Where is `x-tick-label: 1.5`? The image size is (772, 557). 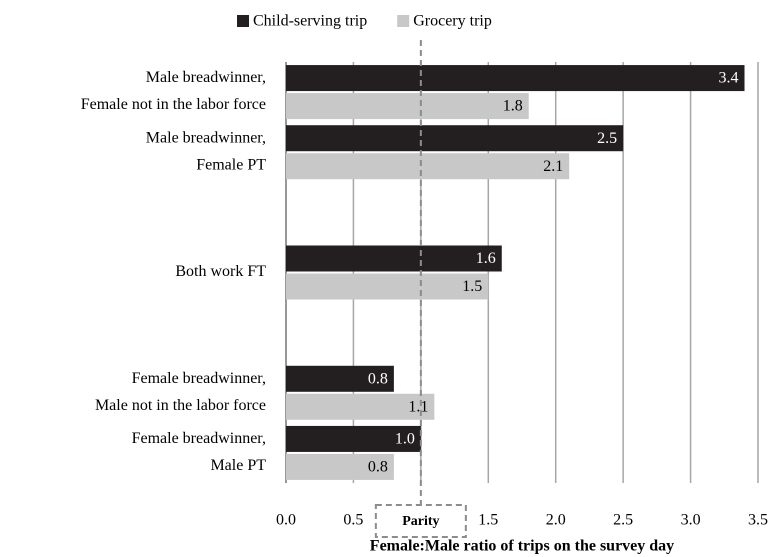
x-tick-label: 1.5 is located at coordinates (488, 520).